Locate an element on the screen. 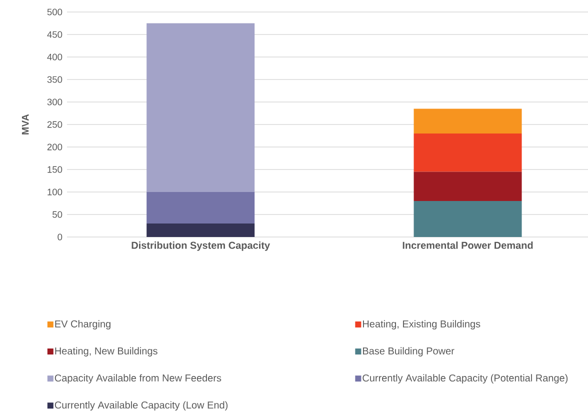  y-tick-label: 50 is located at coordinates (57, 214).